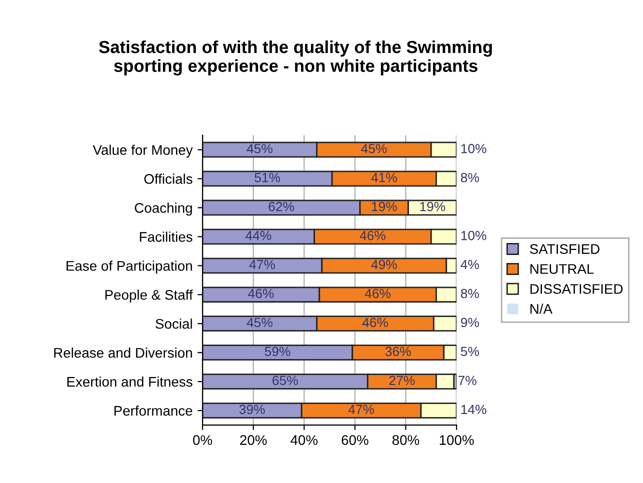 This screenshot has width=643, height=483. What do you see at coordinates (142, 151) in the screenshot?
I see `y-tick-label: Value for Money` at bounding box center [142, 151].